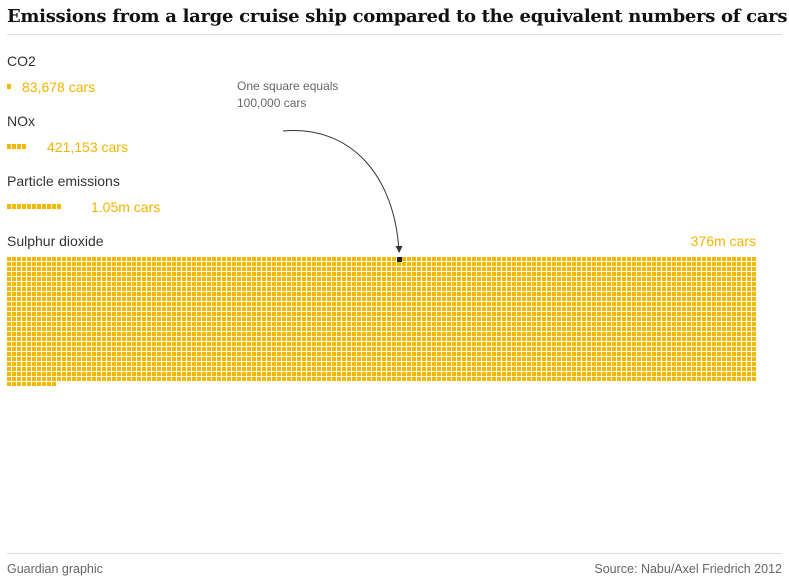 Image resolution: width=789 pixels, height=586 pixels. Describe the element at coordinates (34, 146) in the screenshot. I see `small-row-squares` at that location.